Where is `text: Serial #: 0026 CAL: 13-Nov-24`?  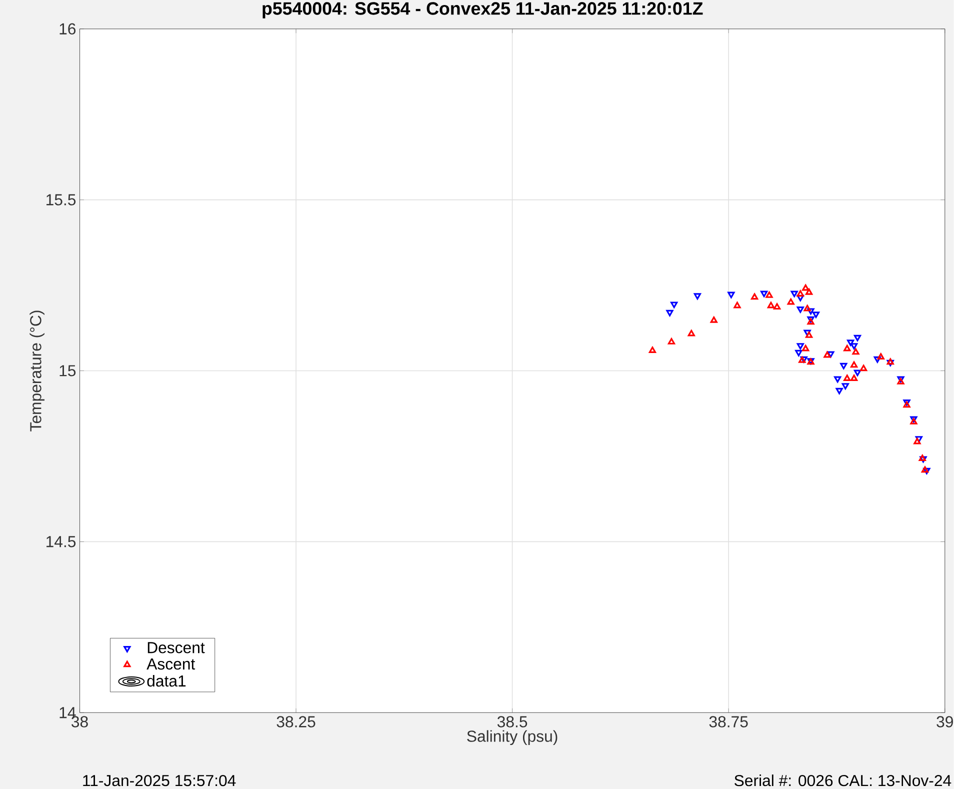
text: Serial #: 0026 CAL: 13-Nov-24 is located at coordinates (843, 780).